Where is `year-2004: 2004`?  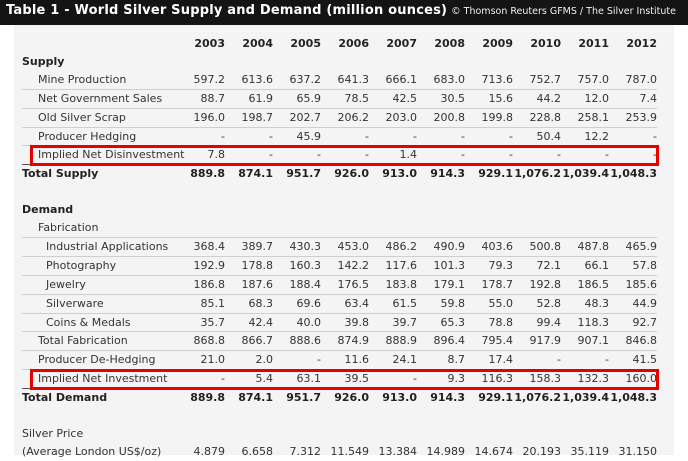 year-2004: 2004 is located at coordinates (257, 43).